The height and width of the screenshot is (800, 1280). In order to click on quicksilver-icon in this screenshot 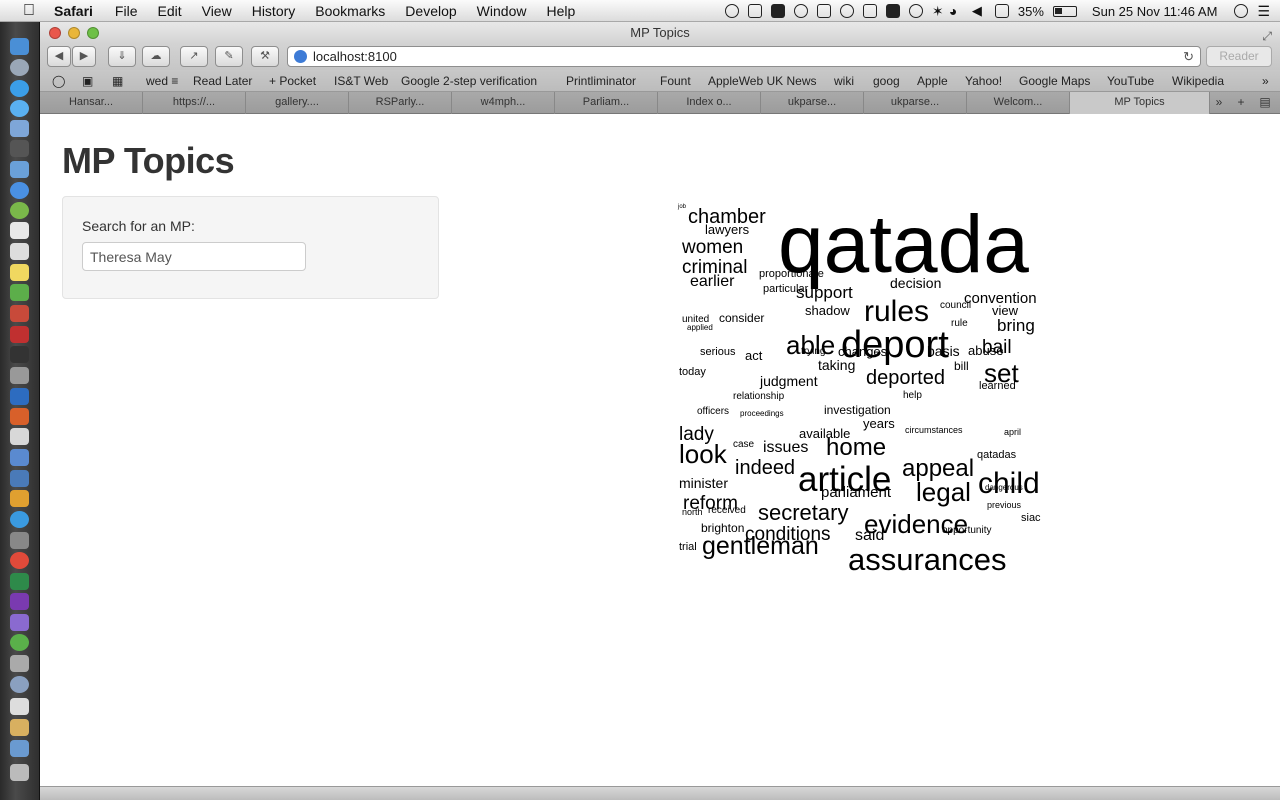, I will do `click(19, 622)`.